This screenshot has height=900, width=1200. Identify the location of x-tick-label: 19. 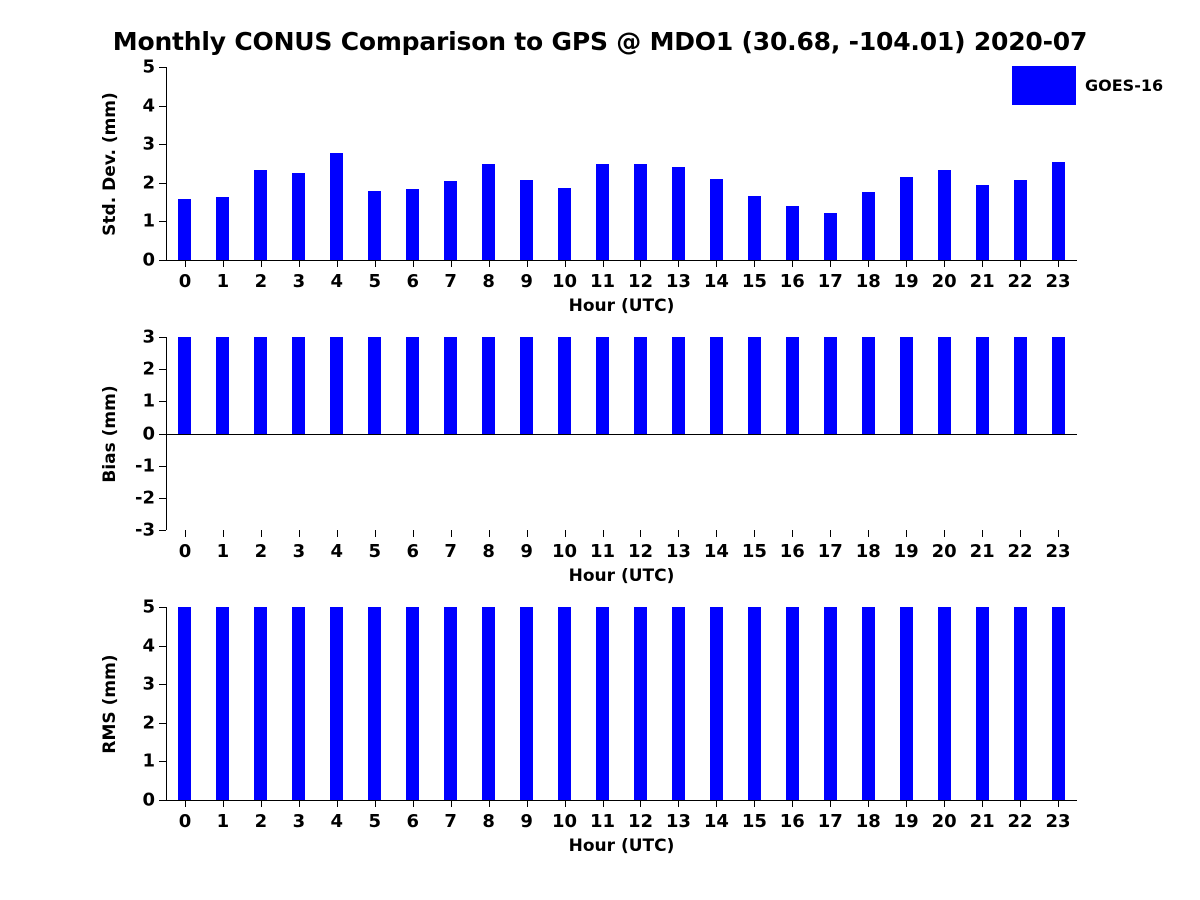
(906, 281).